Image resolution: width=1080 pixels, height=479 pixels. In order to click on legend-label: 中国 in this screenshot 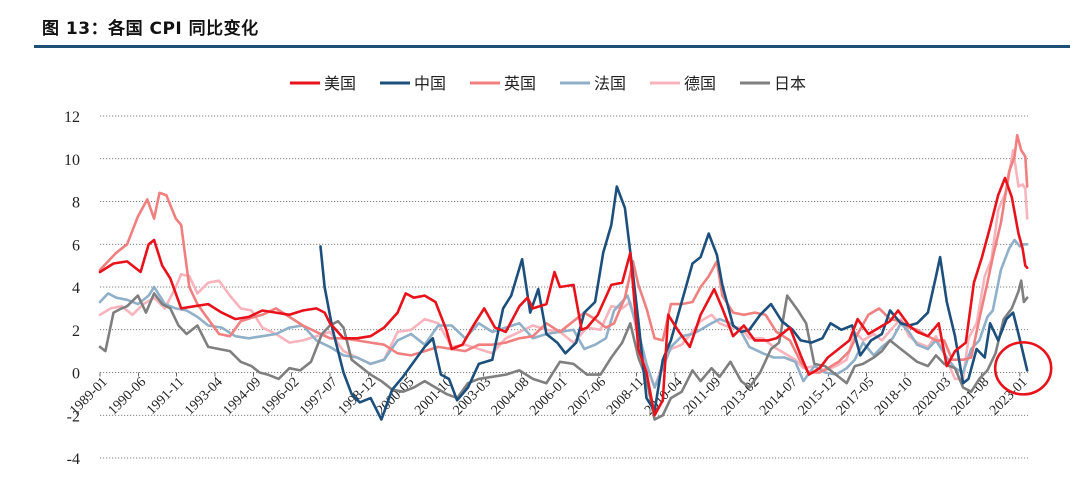, I will do `click(430, 83)`.